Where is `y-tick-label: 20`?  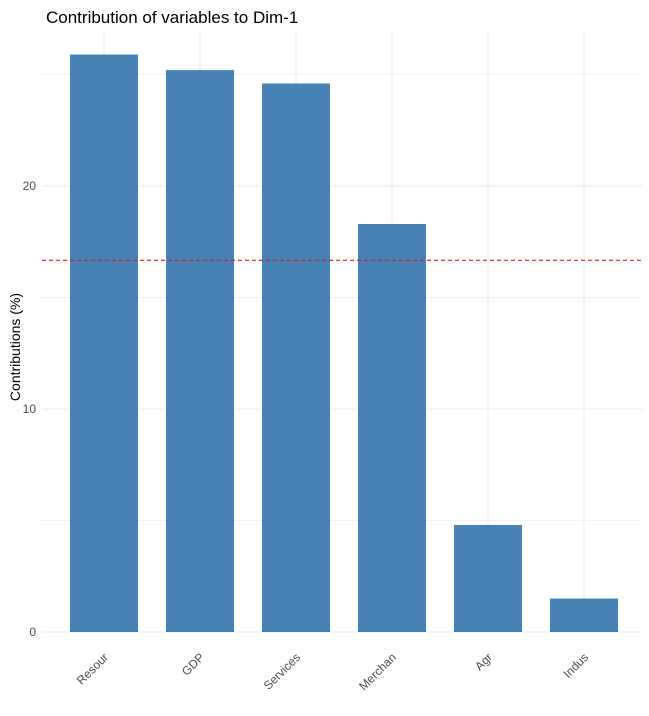 y-tick-label: 20 is located at coordinates (30, 186).